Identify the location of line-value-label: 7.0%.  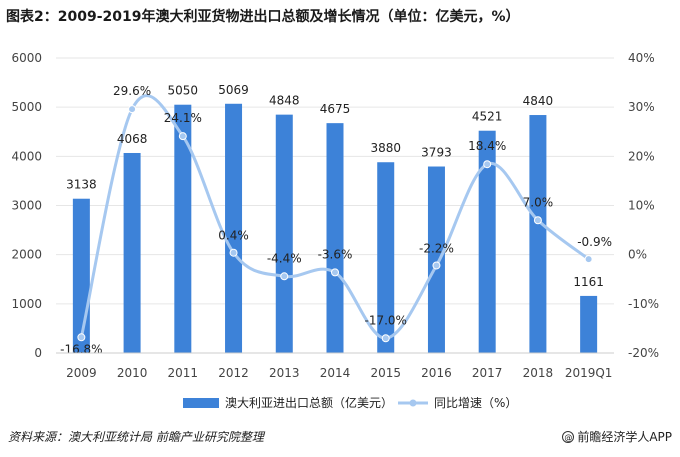
(538, 202).